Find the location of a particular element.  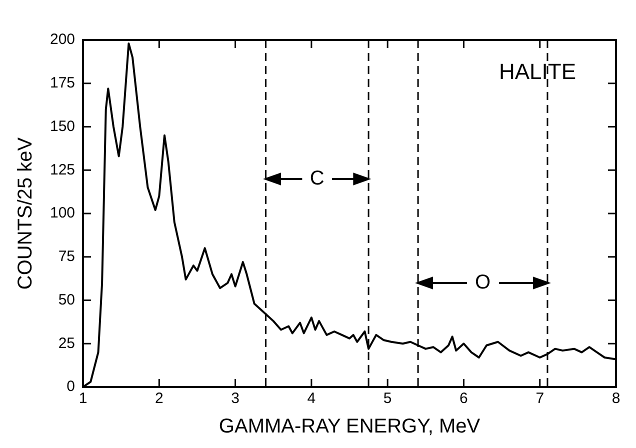

x-tick-label: 8 is located at coordinates (616, 399).